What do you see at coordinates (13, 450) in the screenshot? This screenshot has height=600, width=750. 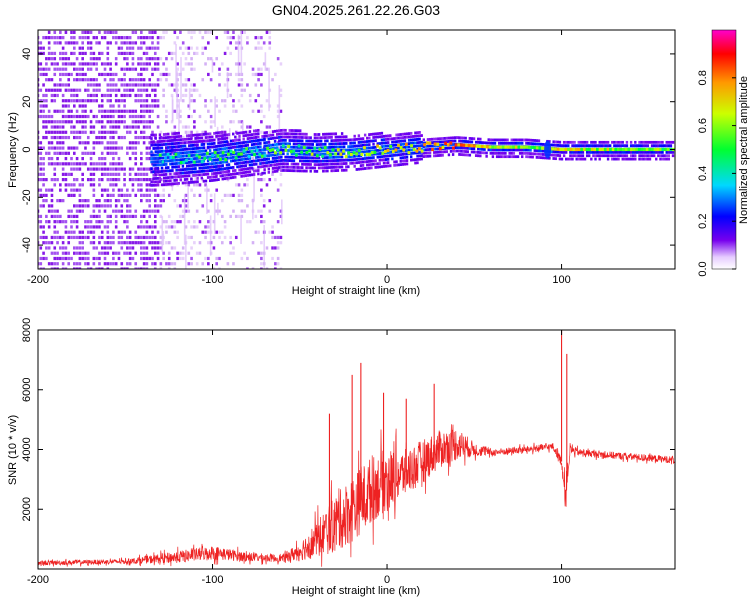 I see `snr-ylabel: SNR (10 * v/v)` at bounding box center [13, 450].